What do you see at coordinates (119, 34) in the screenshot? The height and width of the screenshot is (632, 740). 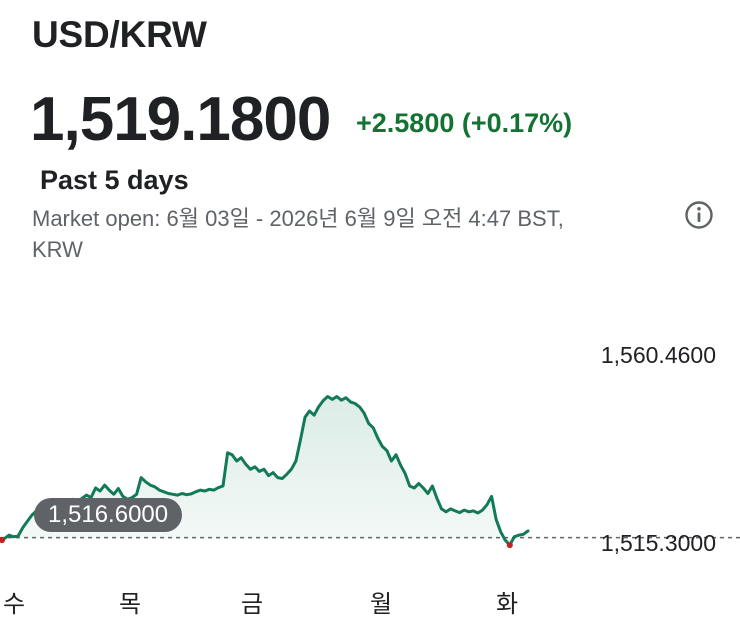 I see `currency-pair-title: USD/KRW` at bounding box center [119, 34].